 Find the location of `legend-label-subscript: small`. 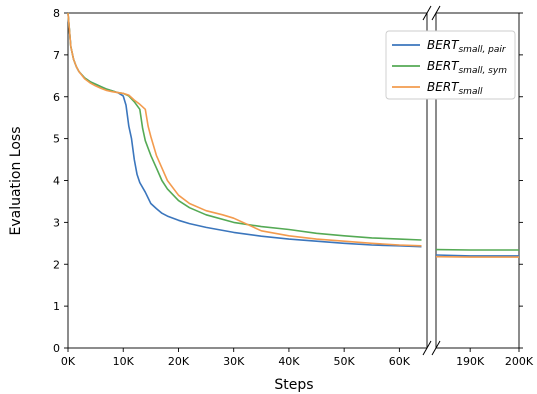

legend-label-subscript: small is located at coordinates (470, 92).